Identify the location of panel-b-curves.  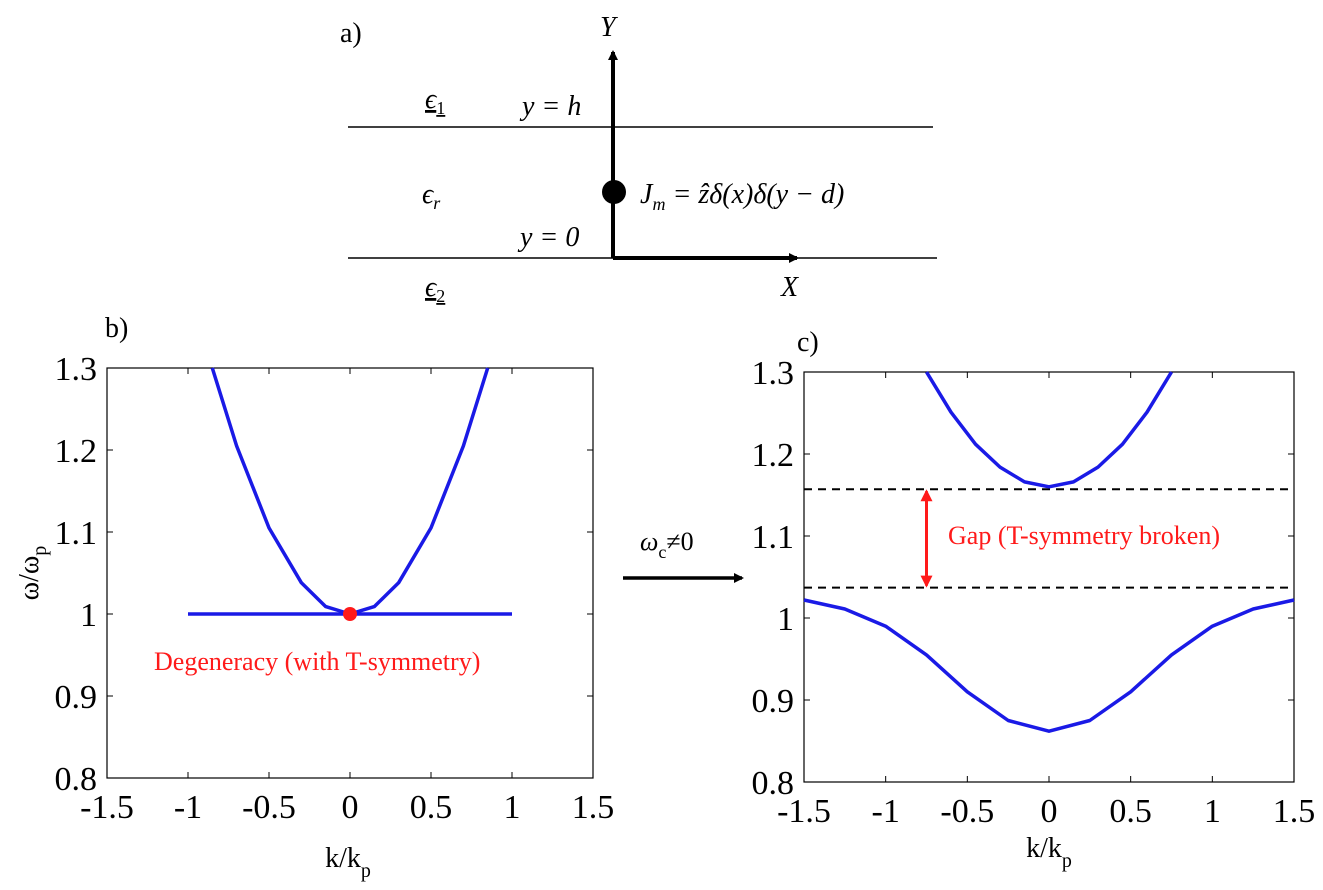
(350, 491).